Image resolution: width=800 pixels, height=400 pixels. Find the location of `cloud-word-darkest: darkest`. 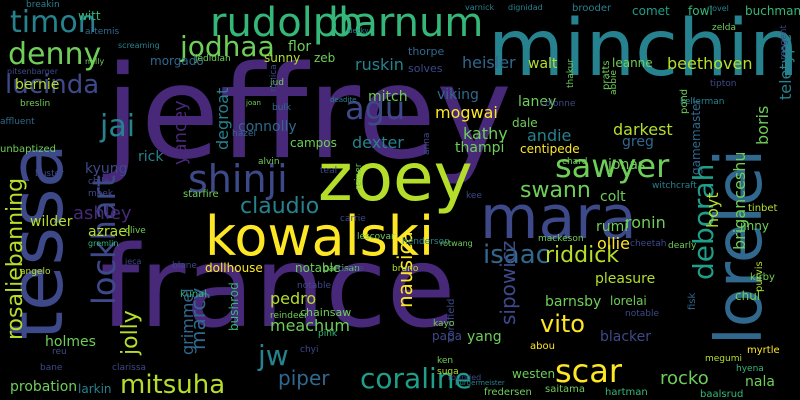

cloud-word-darkest: darkest is located at coordinates (643, 129).